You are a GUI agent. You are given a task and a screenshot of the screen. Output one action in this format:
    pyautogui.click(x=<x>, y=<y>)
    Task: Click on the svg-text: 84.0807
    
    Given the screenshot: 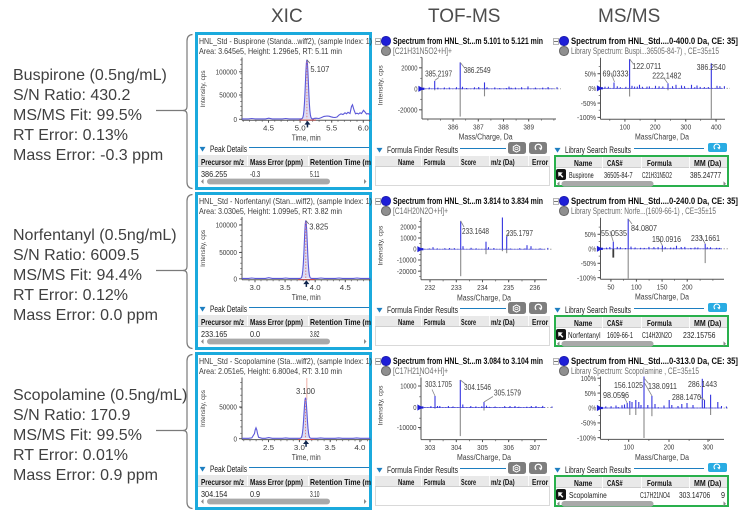 What is the action you would take?
    pyautogui.click(x=644, y=228)
    